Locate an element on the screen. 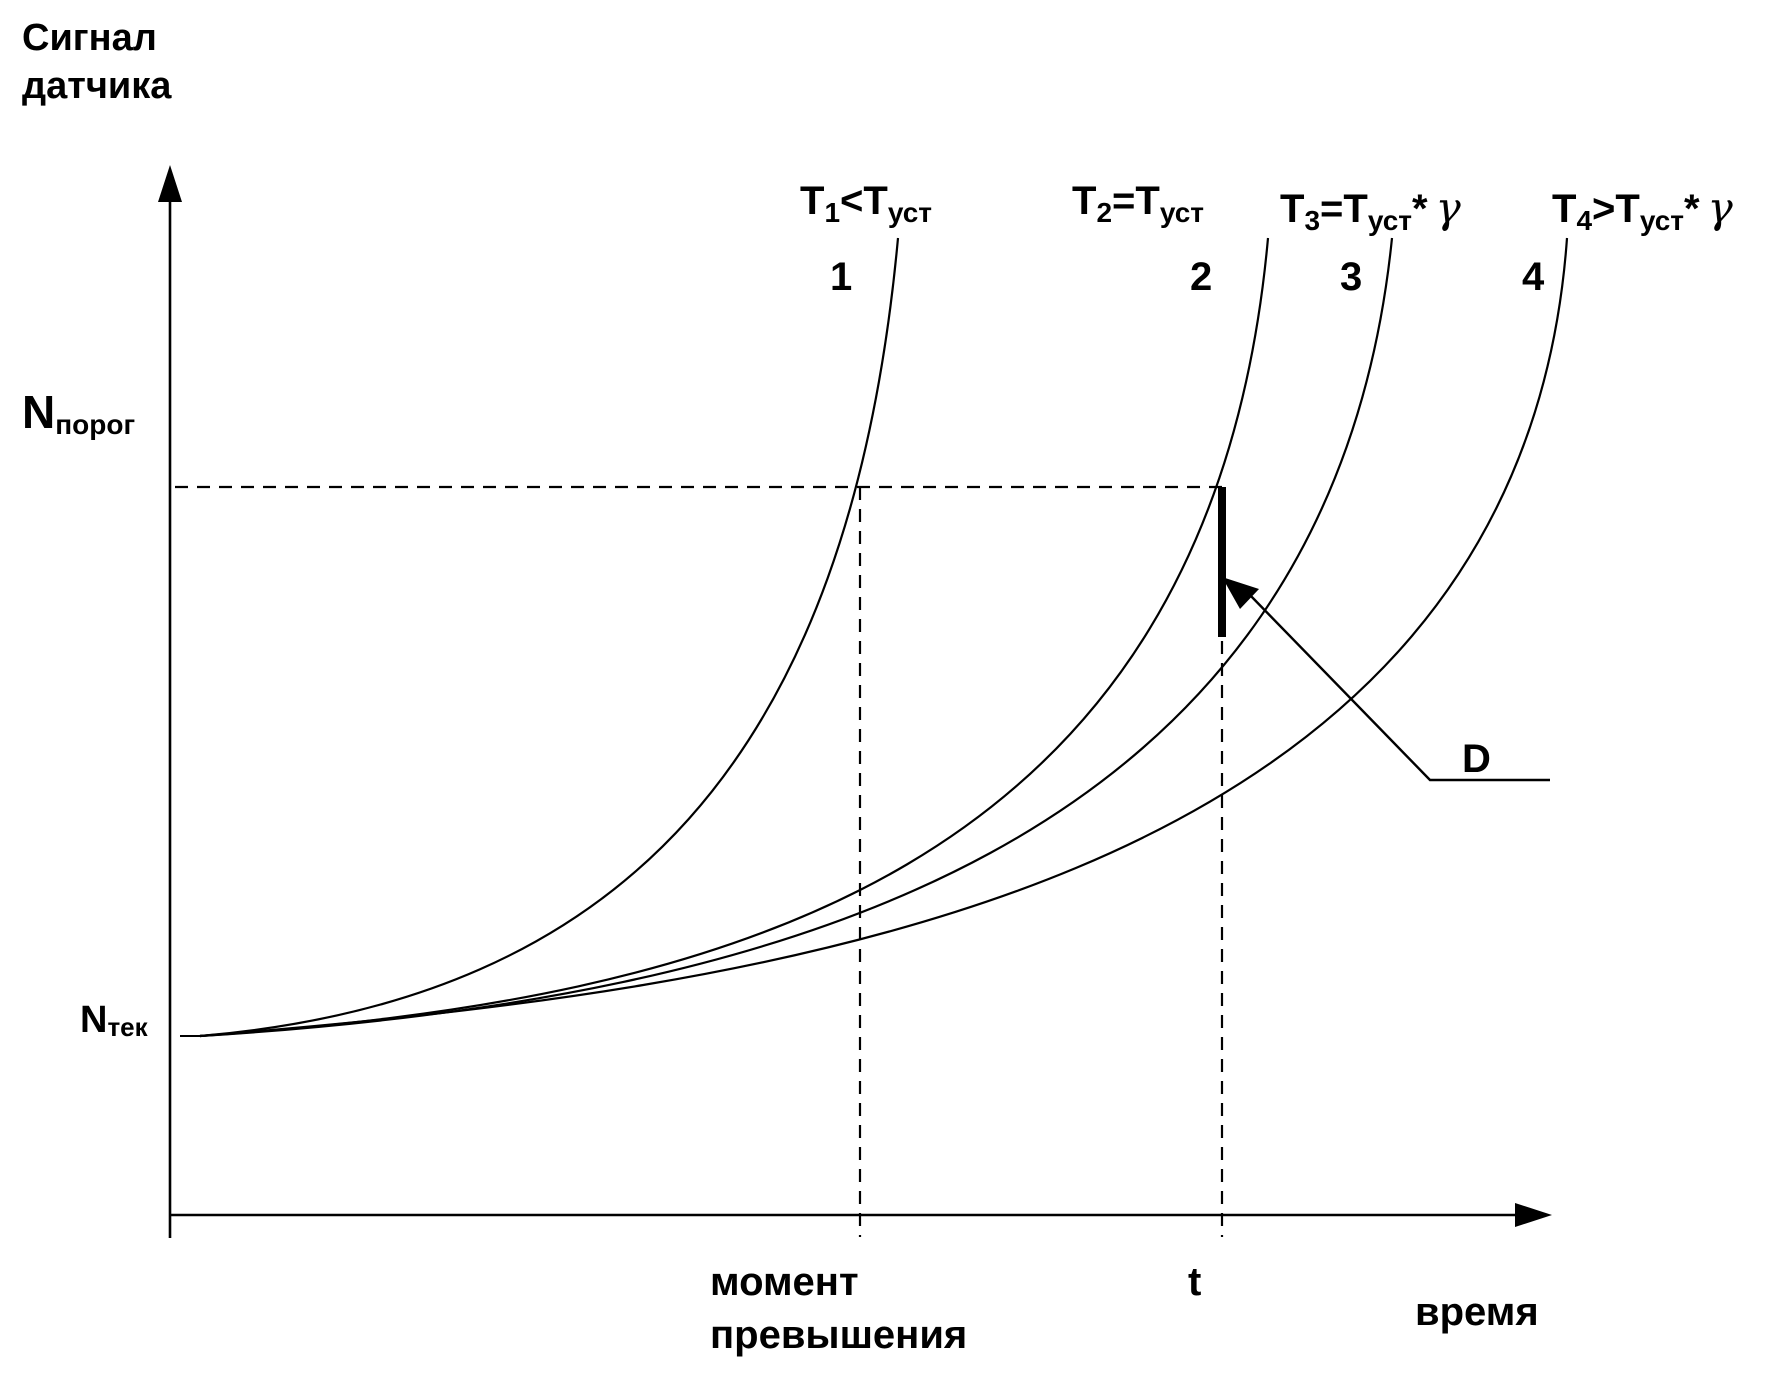 This screenshot has height=1380, width=1787. x-axis-arrow is located at coordinates (1533, 1215).